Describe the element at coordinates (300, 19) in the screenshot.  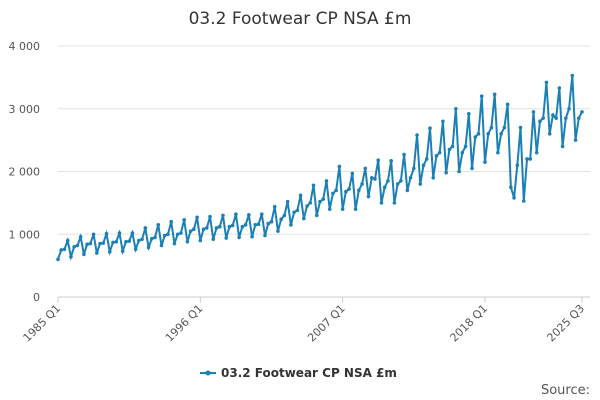
I see `chart-title: 03.2 Footwear CP NSA £m` at that location.